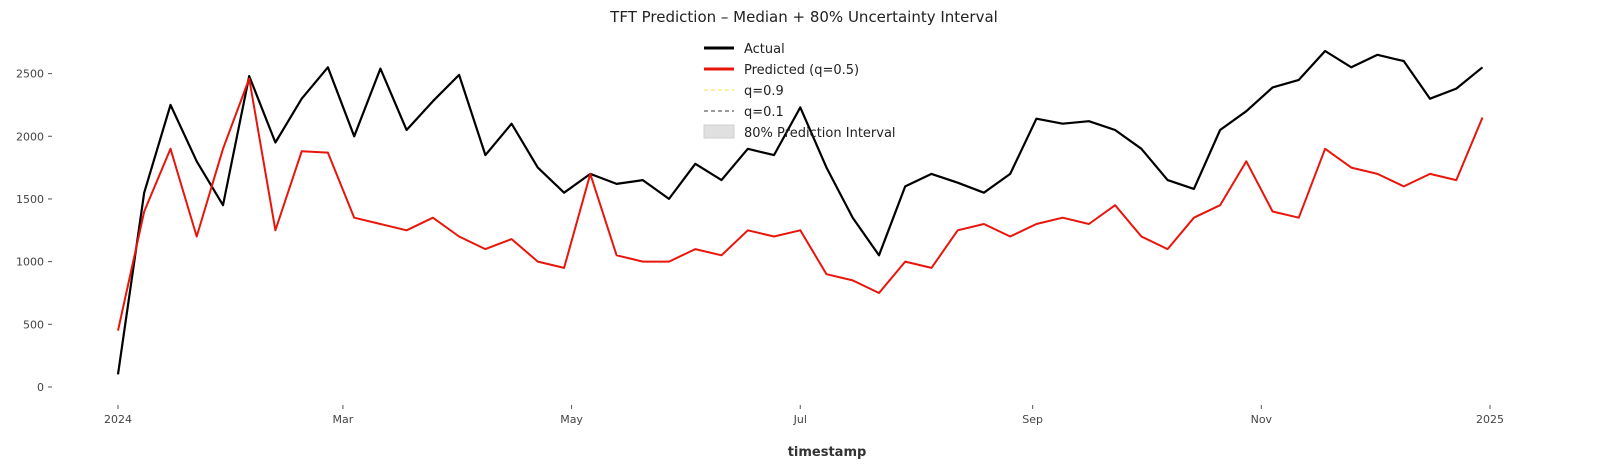 The width and height of the screenshot is (1609, 471). Describe the element at coordinates (33, 324) in the screenshot. I see `y-tick-label: 500` at that location.